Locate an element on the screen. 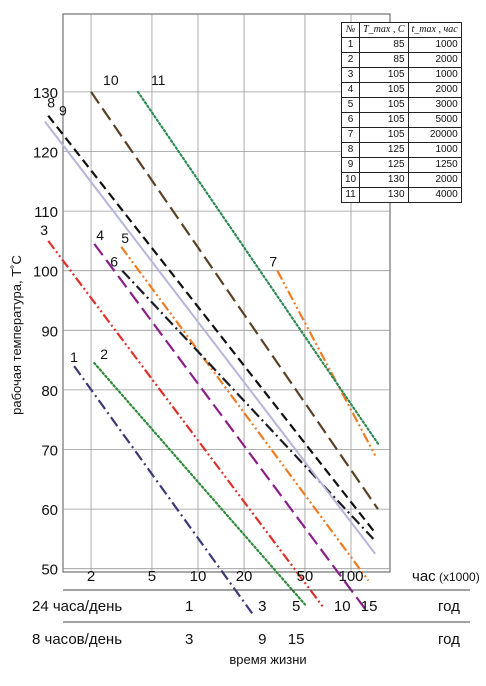 This screenshot has height=686, width=486. series-number-3: 3 is located at coordinates (44, 230).